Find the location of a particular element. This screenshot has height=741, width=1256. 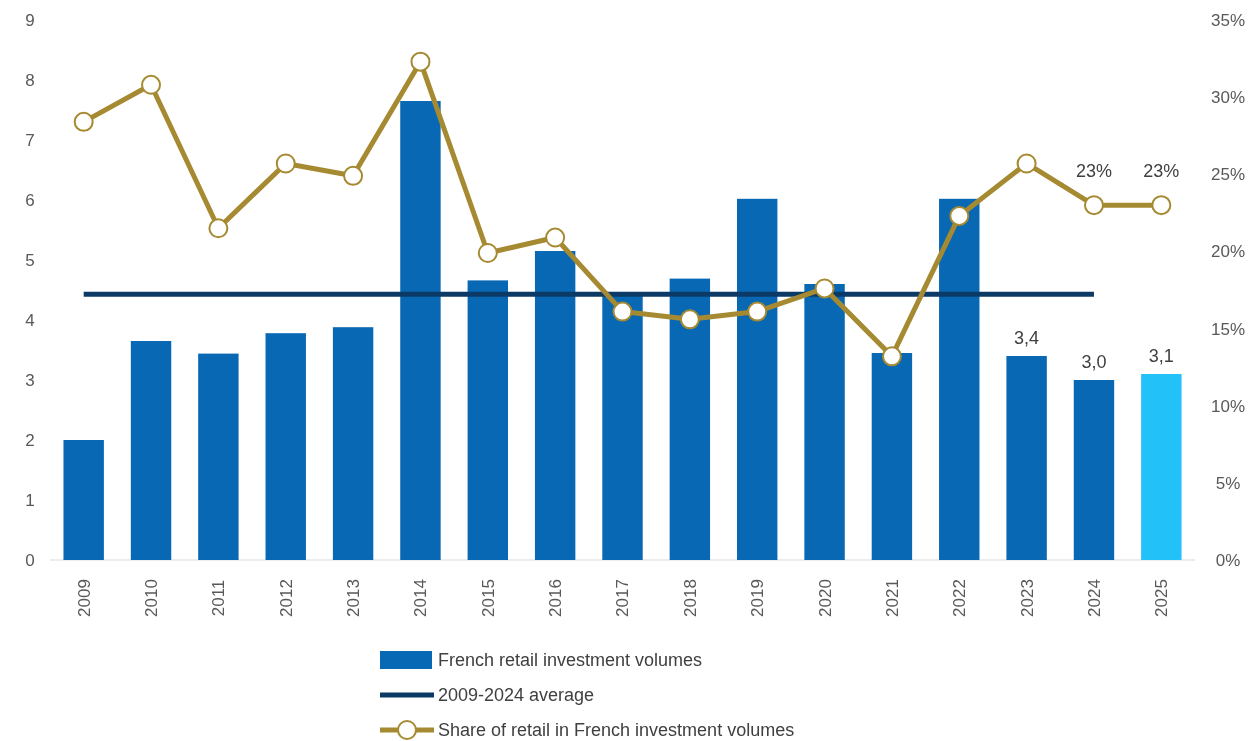

x-tick-label: 2013 is located at coordinates (354, 598).